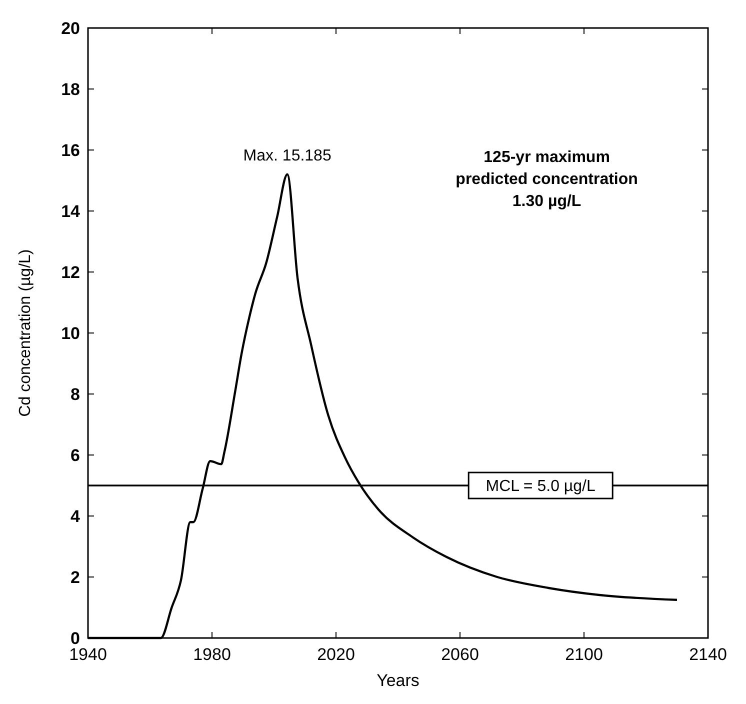 The image size is (746, 704). Describe the element at coordinates (212, 654) in the screenshot. I see `x-tick-label: 1980` at that location.